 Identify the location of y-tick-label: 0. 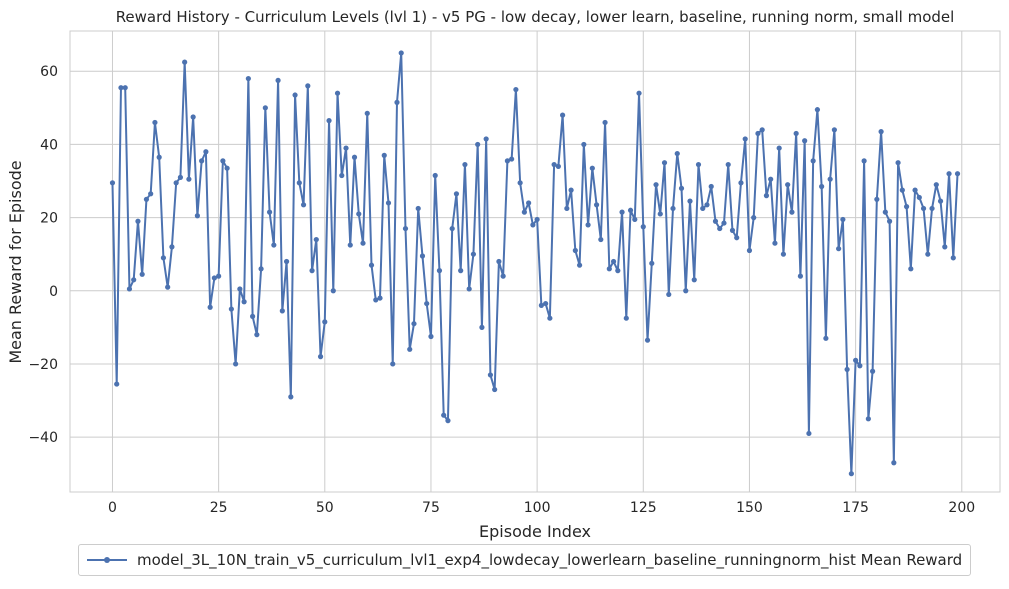
(53, 292).